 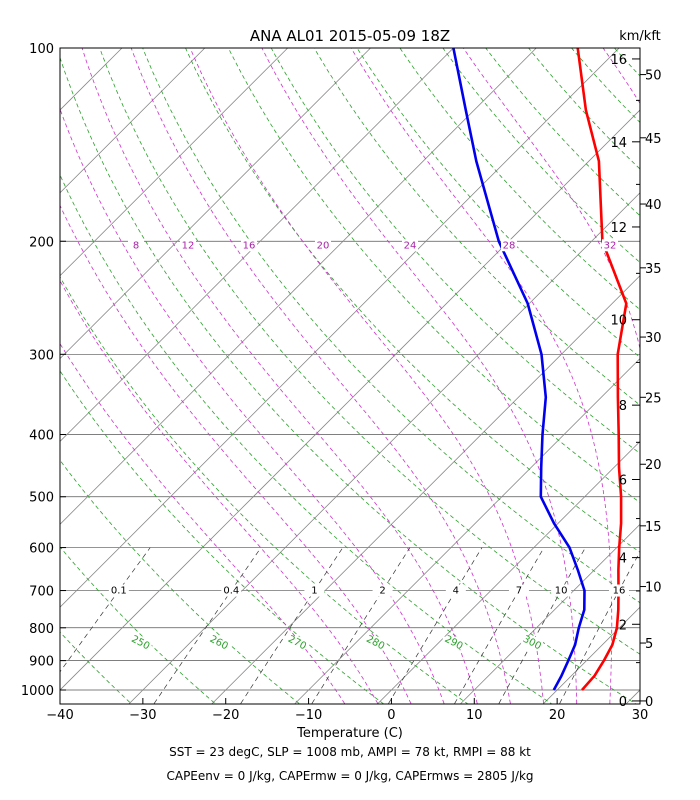 I want to click on kft-tick-label: 25, so click(x=653, y=398).